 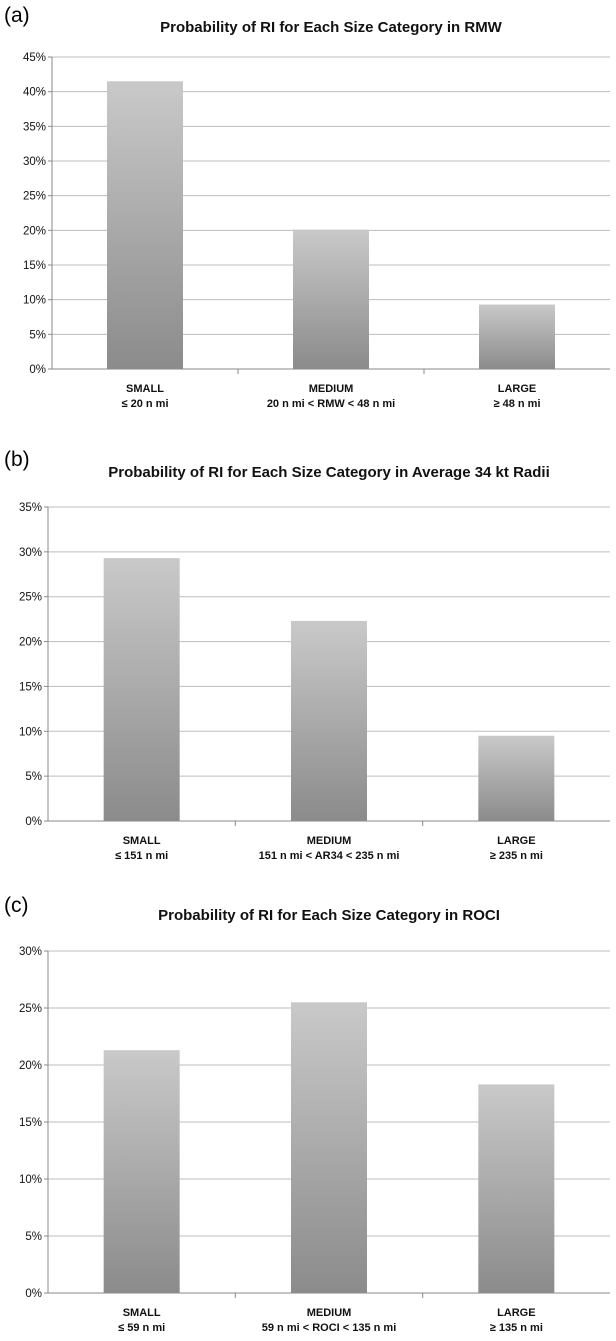 I want to click on x-category-sublabel: 59 n mi < ROCI < 135 n mi, so click(x=329, y=1328).